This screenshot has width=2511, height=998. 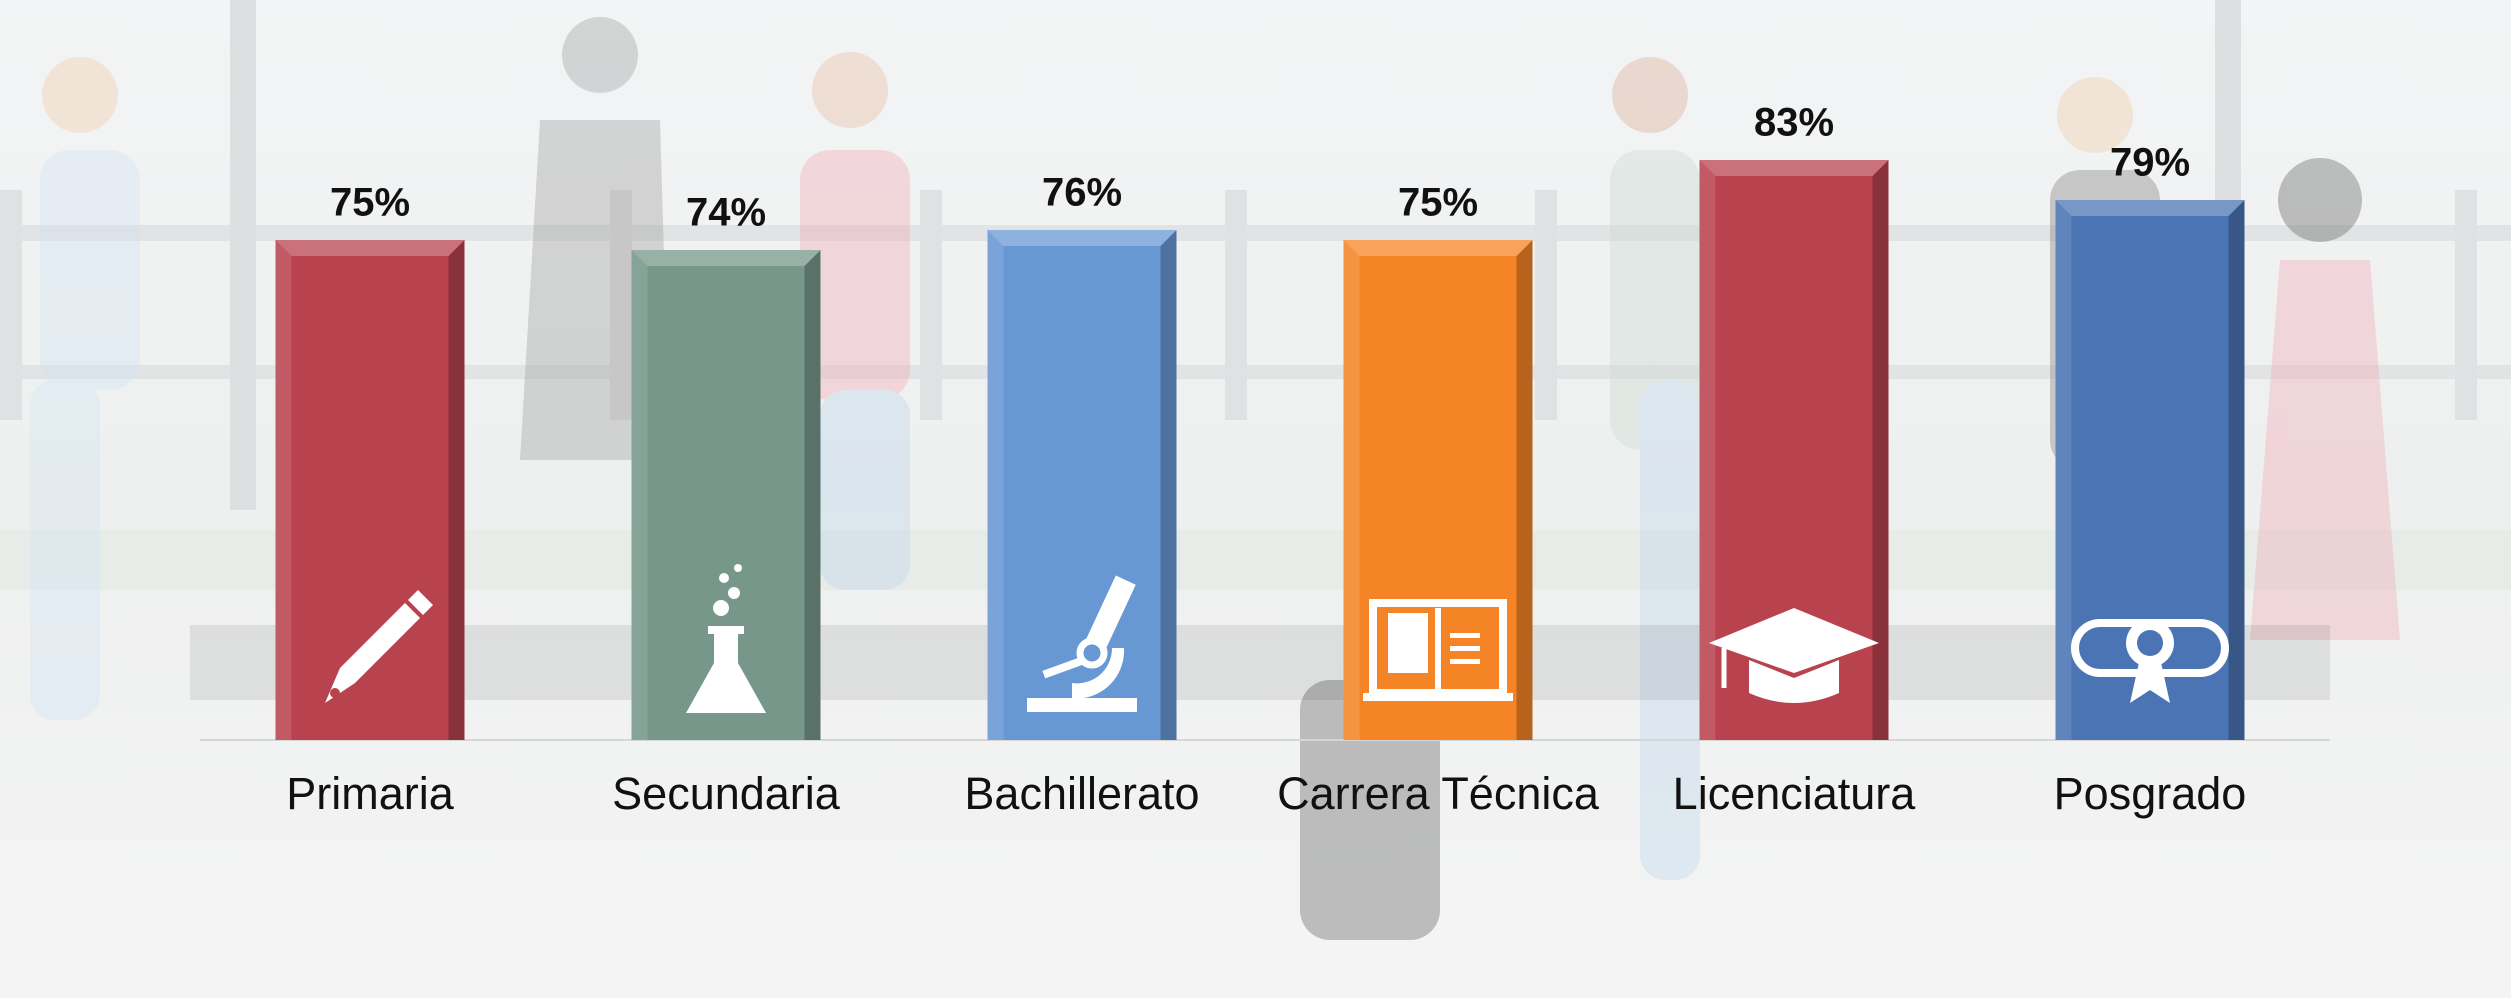 What do you see at coordinates (726, 793) in the screenshot?
I see `x-tick-label: Secundaria` at bounding box center [726, 793].